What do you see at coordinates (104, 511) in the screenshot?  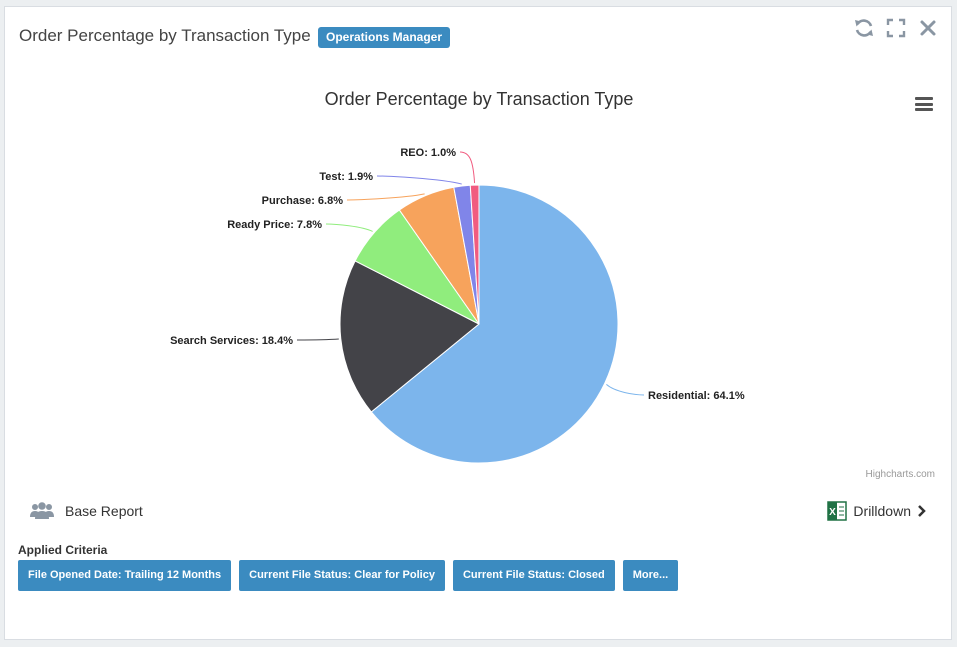 I see `base-report-label: Base Report` at bounding box center [104, 511].